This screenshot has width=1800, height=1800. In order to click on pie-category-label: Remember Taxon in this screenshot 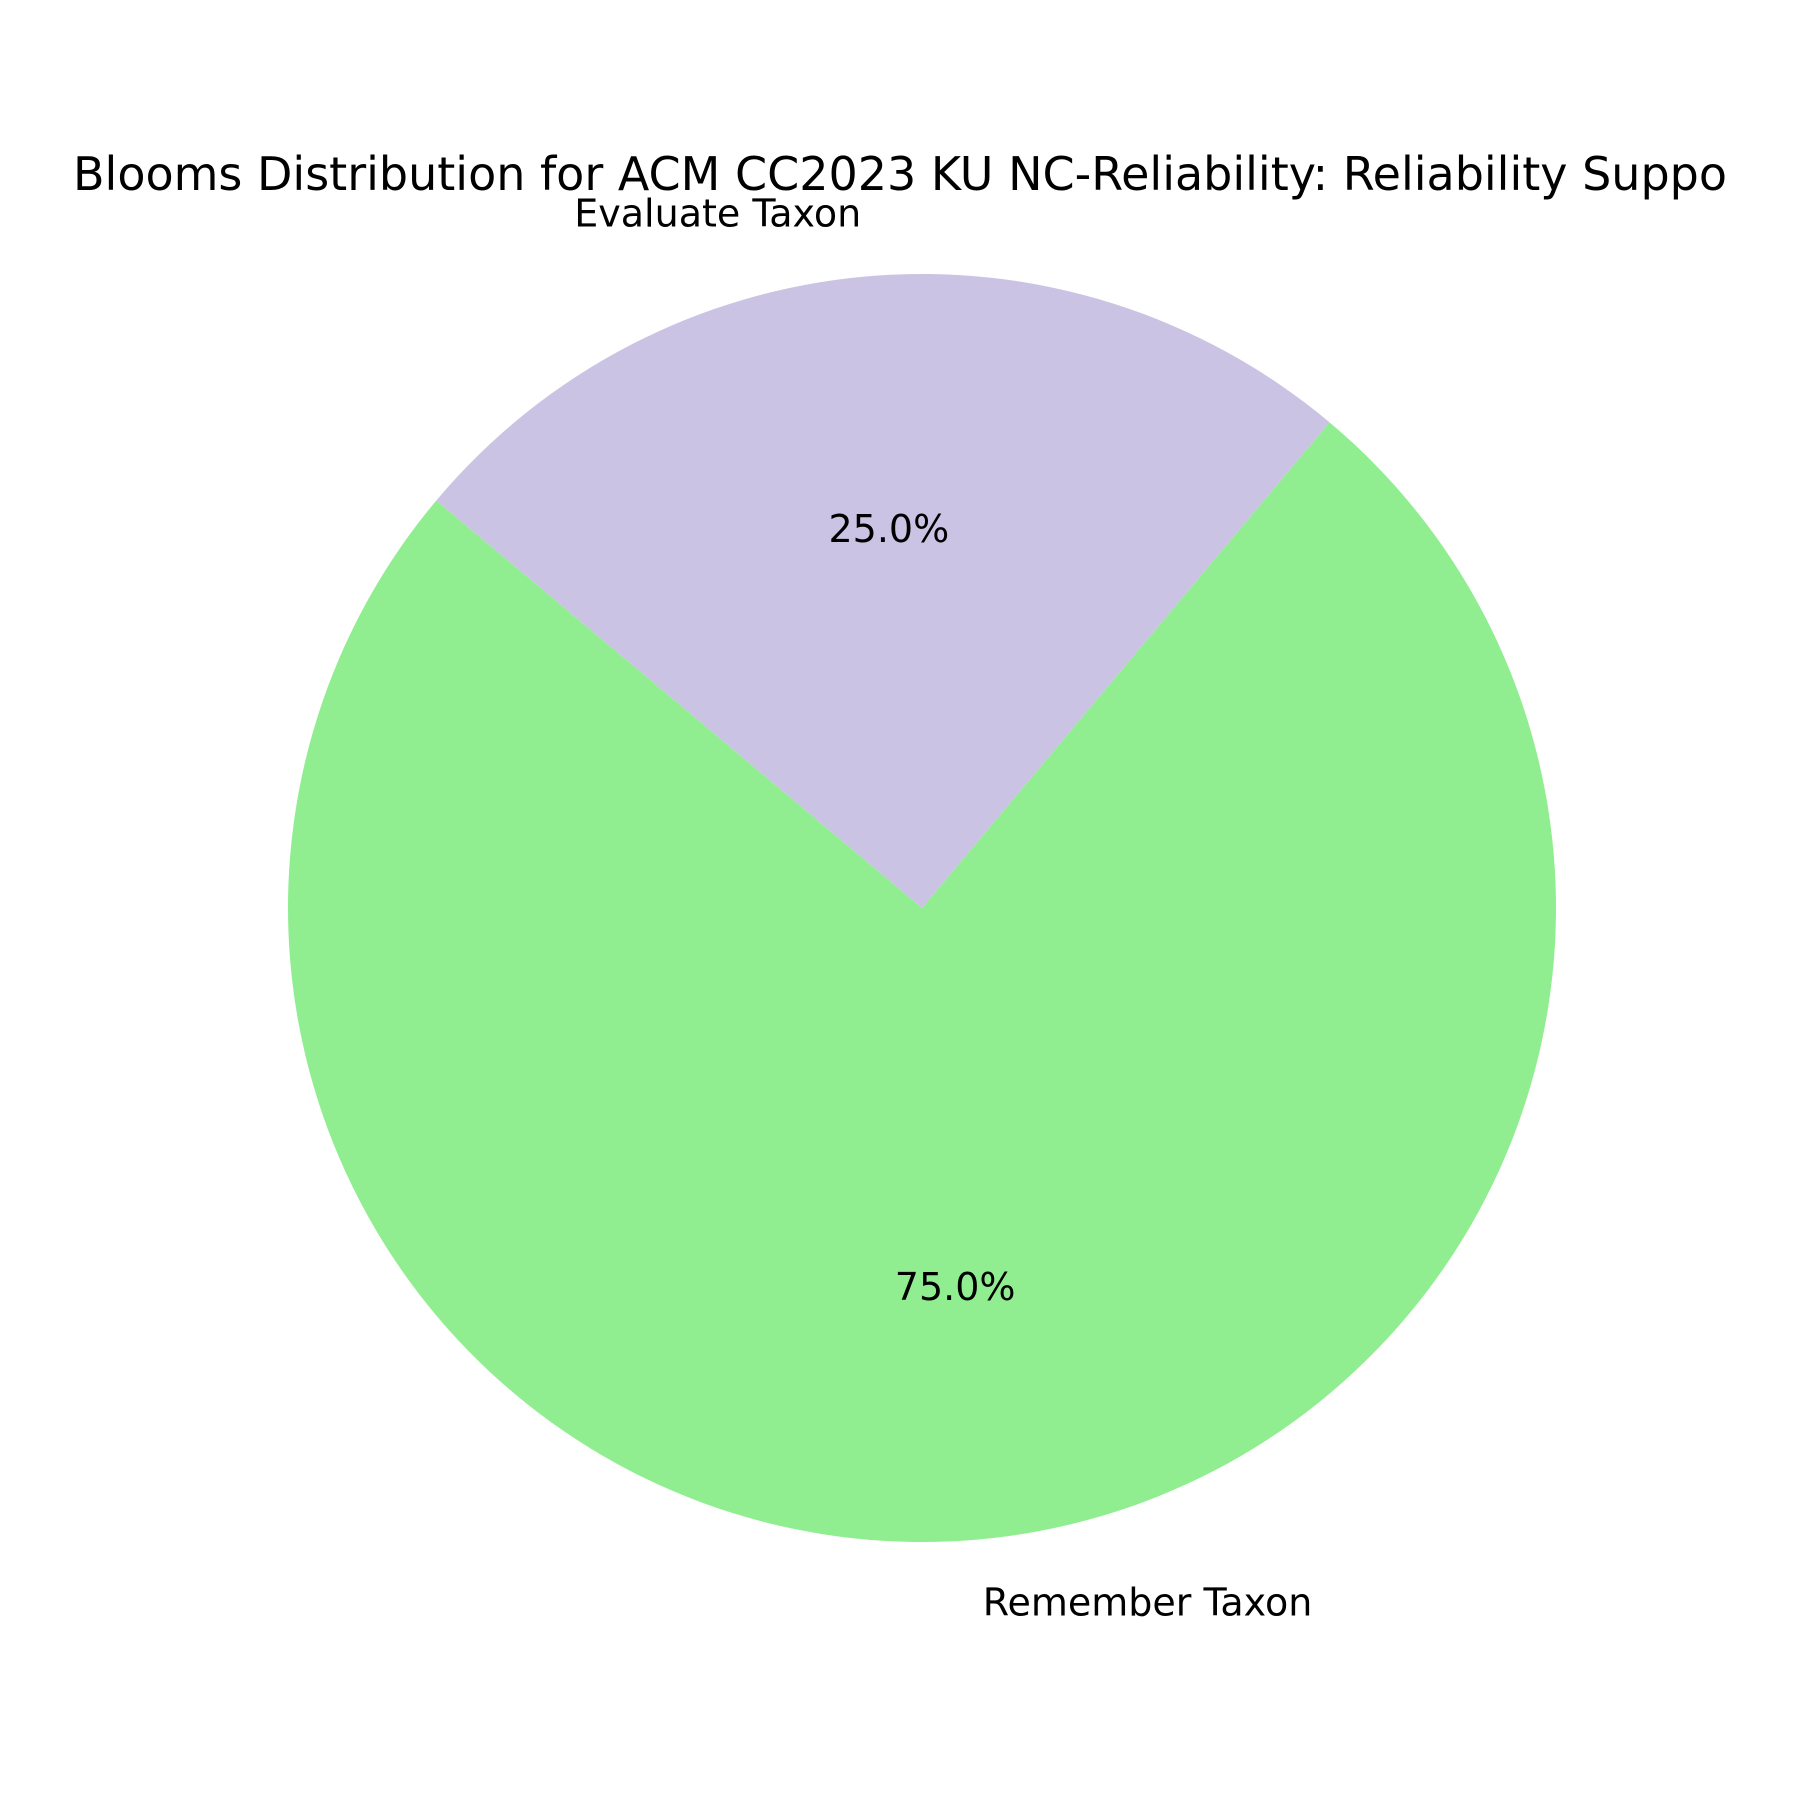, I will do `click(1148, 1603)`.